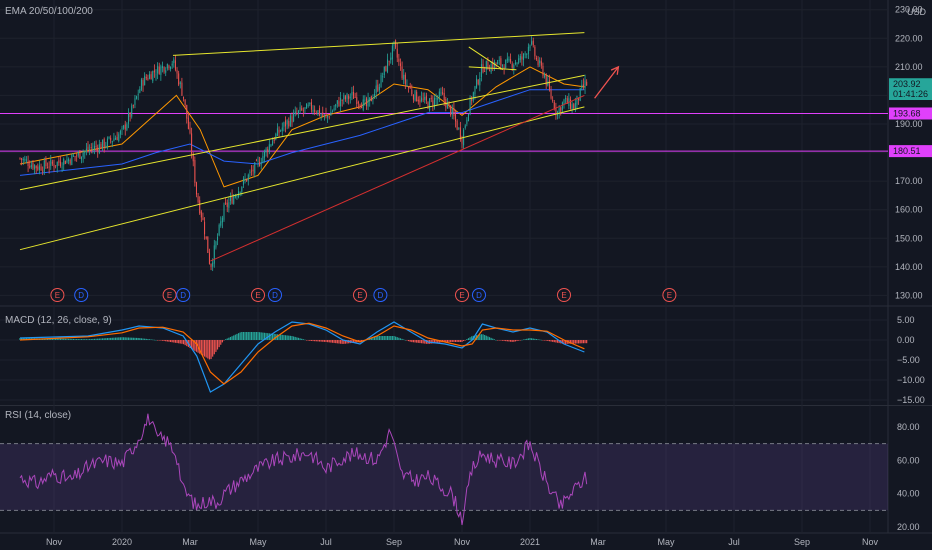 The width and height of the screenshot is (932, 550). What do you see at coordinates (606, 82) in the screenshot?
I see `arrow-shaft` at bounding box center [606, 82].